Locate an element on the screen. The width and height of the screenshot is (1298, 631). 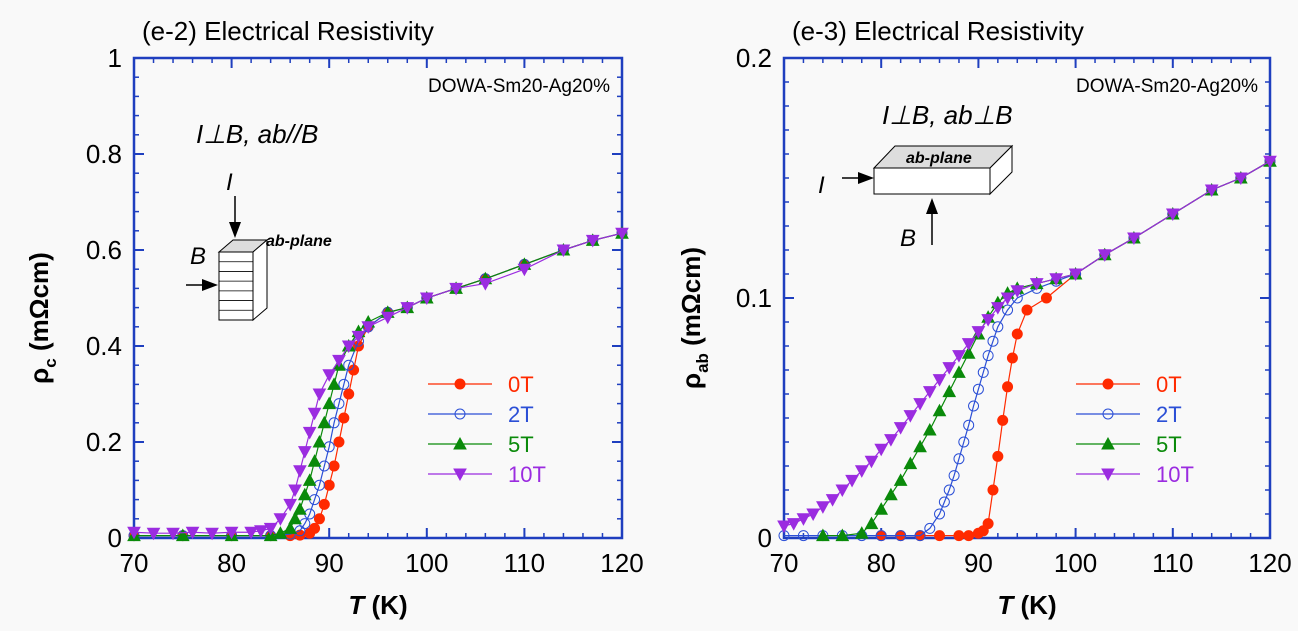
x-tick-label: 90 is located at coordinates (329, 563).